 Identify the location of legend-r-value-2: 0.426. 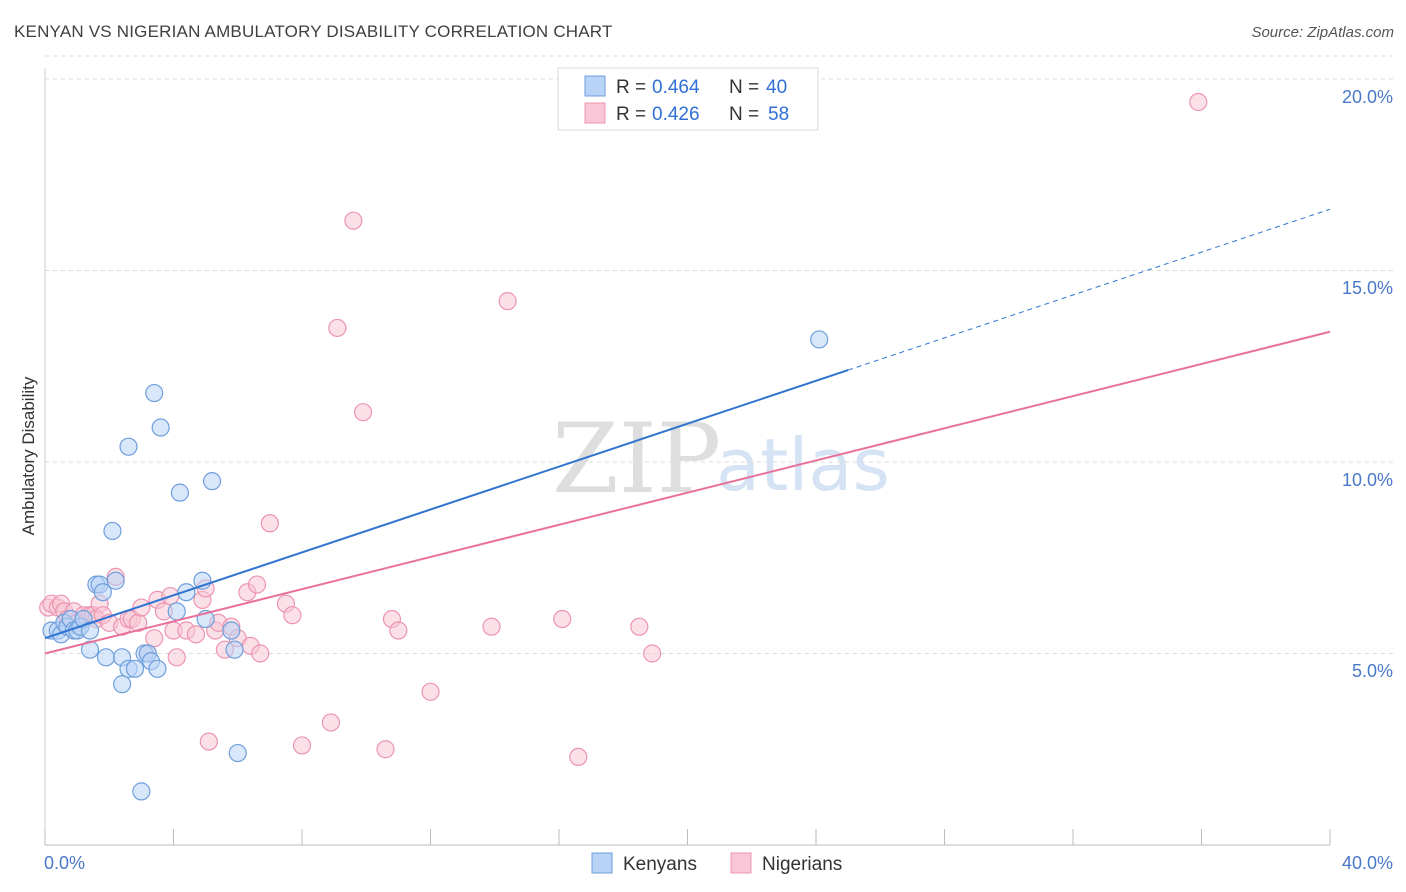
(676, 114).